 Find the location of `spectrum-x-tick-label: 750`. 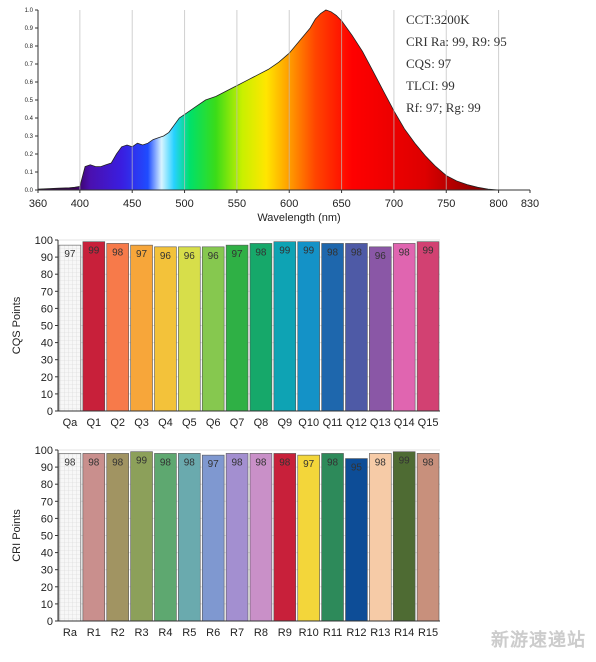

spectrum-x-tick-label: 750 is located at coordinates (446, 204).